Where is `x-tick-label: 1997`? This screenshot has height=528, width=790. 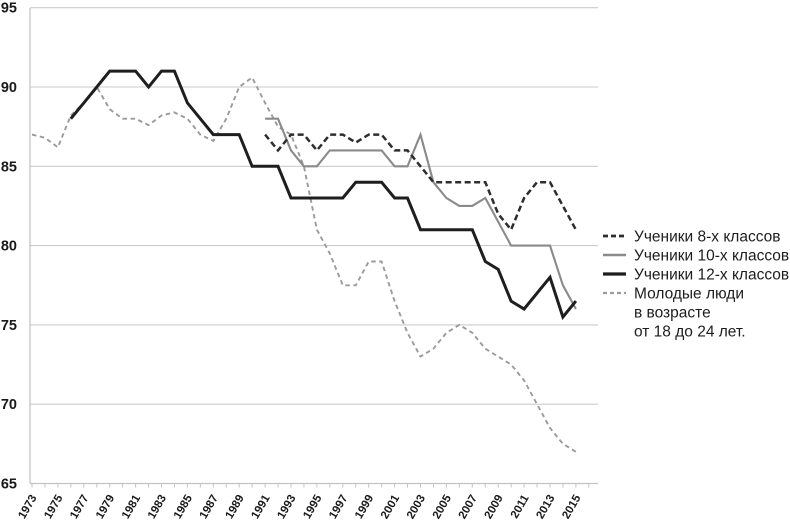 x-tick-label: 1997 is located at coordinates (338, 507).